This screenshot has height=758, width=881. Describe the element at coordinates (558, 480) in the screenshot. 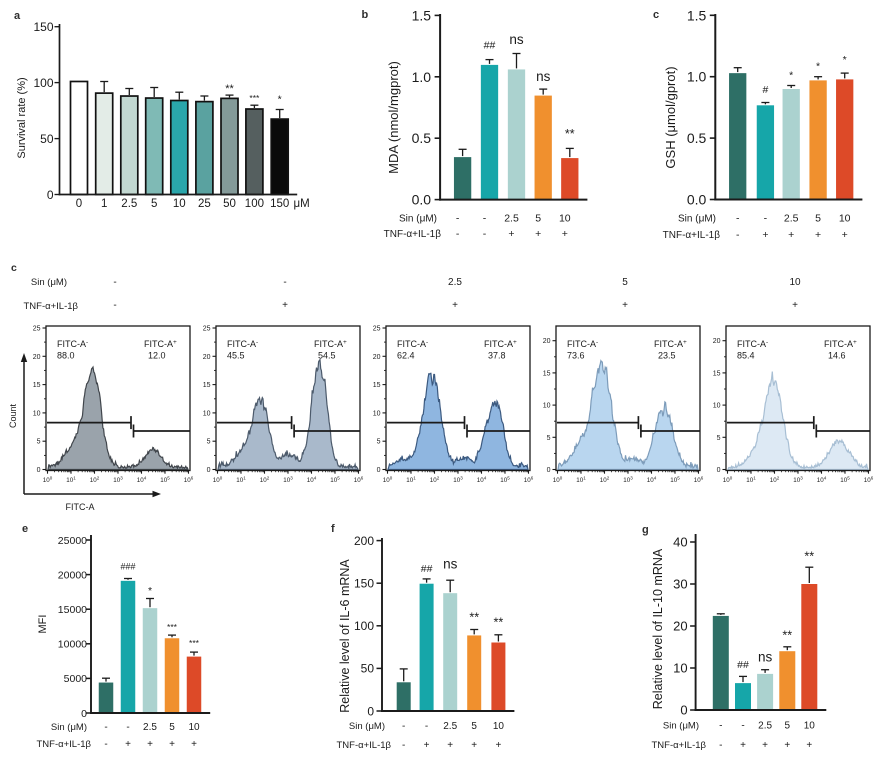

I see `svg-text: 100` at that location.